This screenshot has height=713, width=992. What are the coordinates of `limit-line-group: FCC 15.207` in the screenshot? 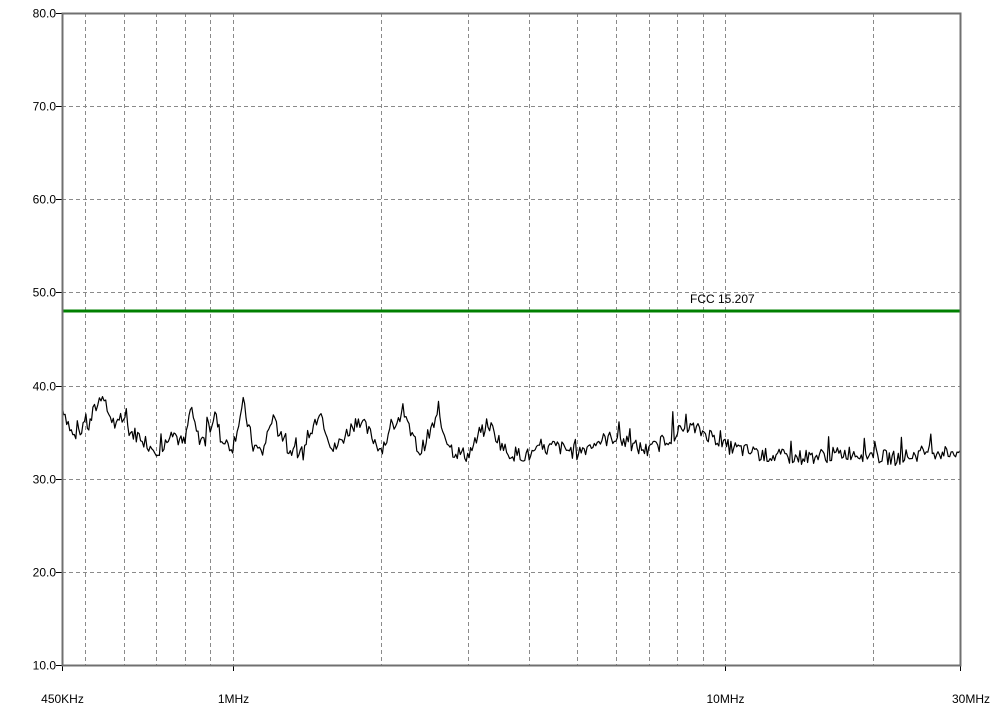 It's located at (511, 302).